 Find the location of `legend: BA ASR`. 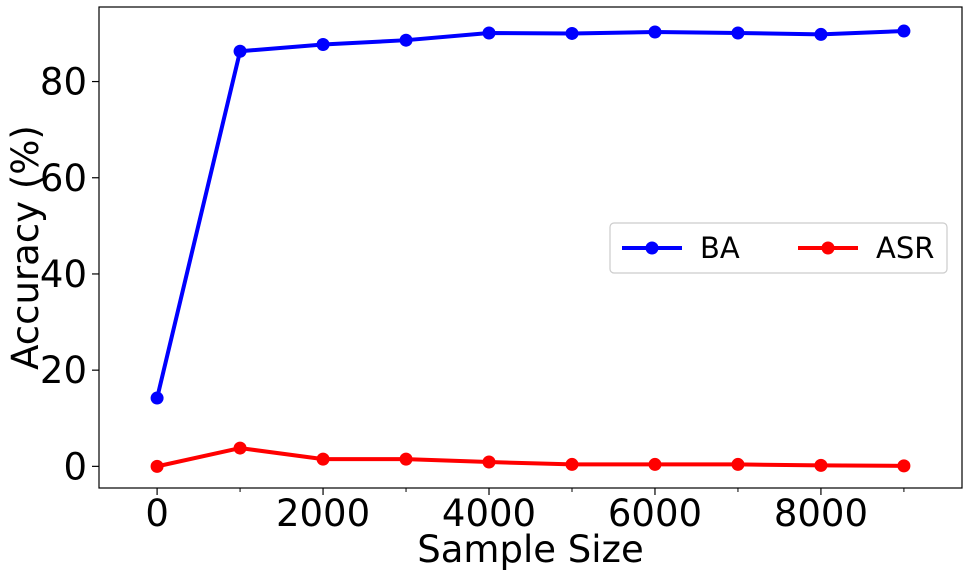

legend: BA ASR is located at coordinates (778, 248).